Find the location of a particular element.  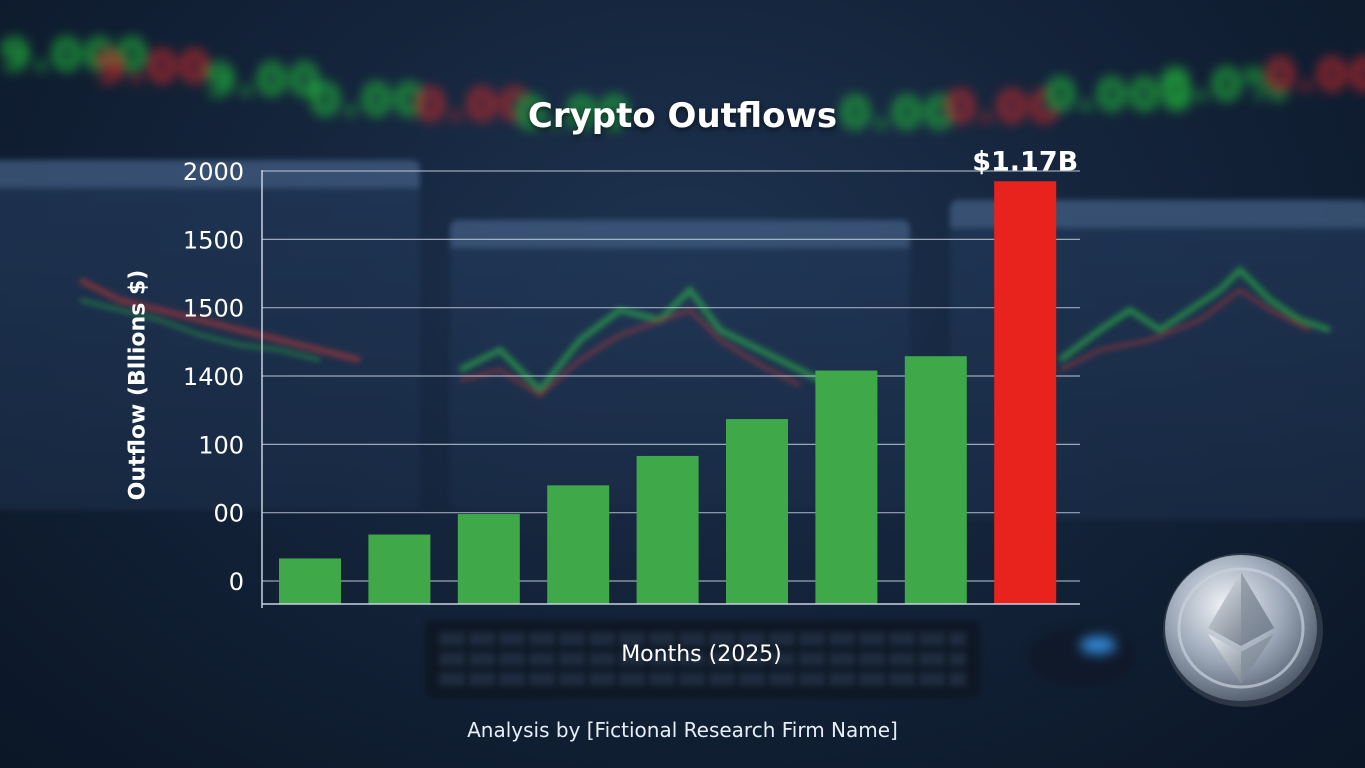

y-tick-label: 1400 is located at coordinates (213, 377).